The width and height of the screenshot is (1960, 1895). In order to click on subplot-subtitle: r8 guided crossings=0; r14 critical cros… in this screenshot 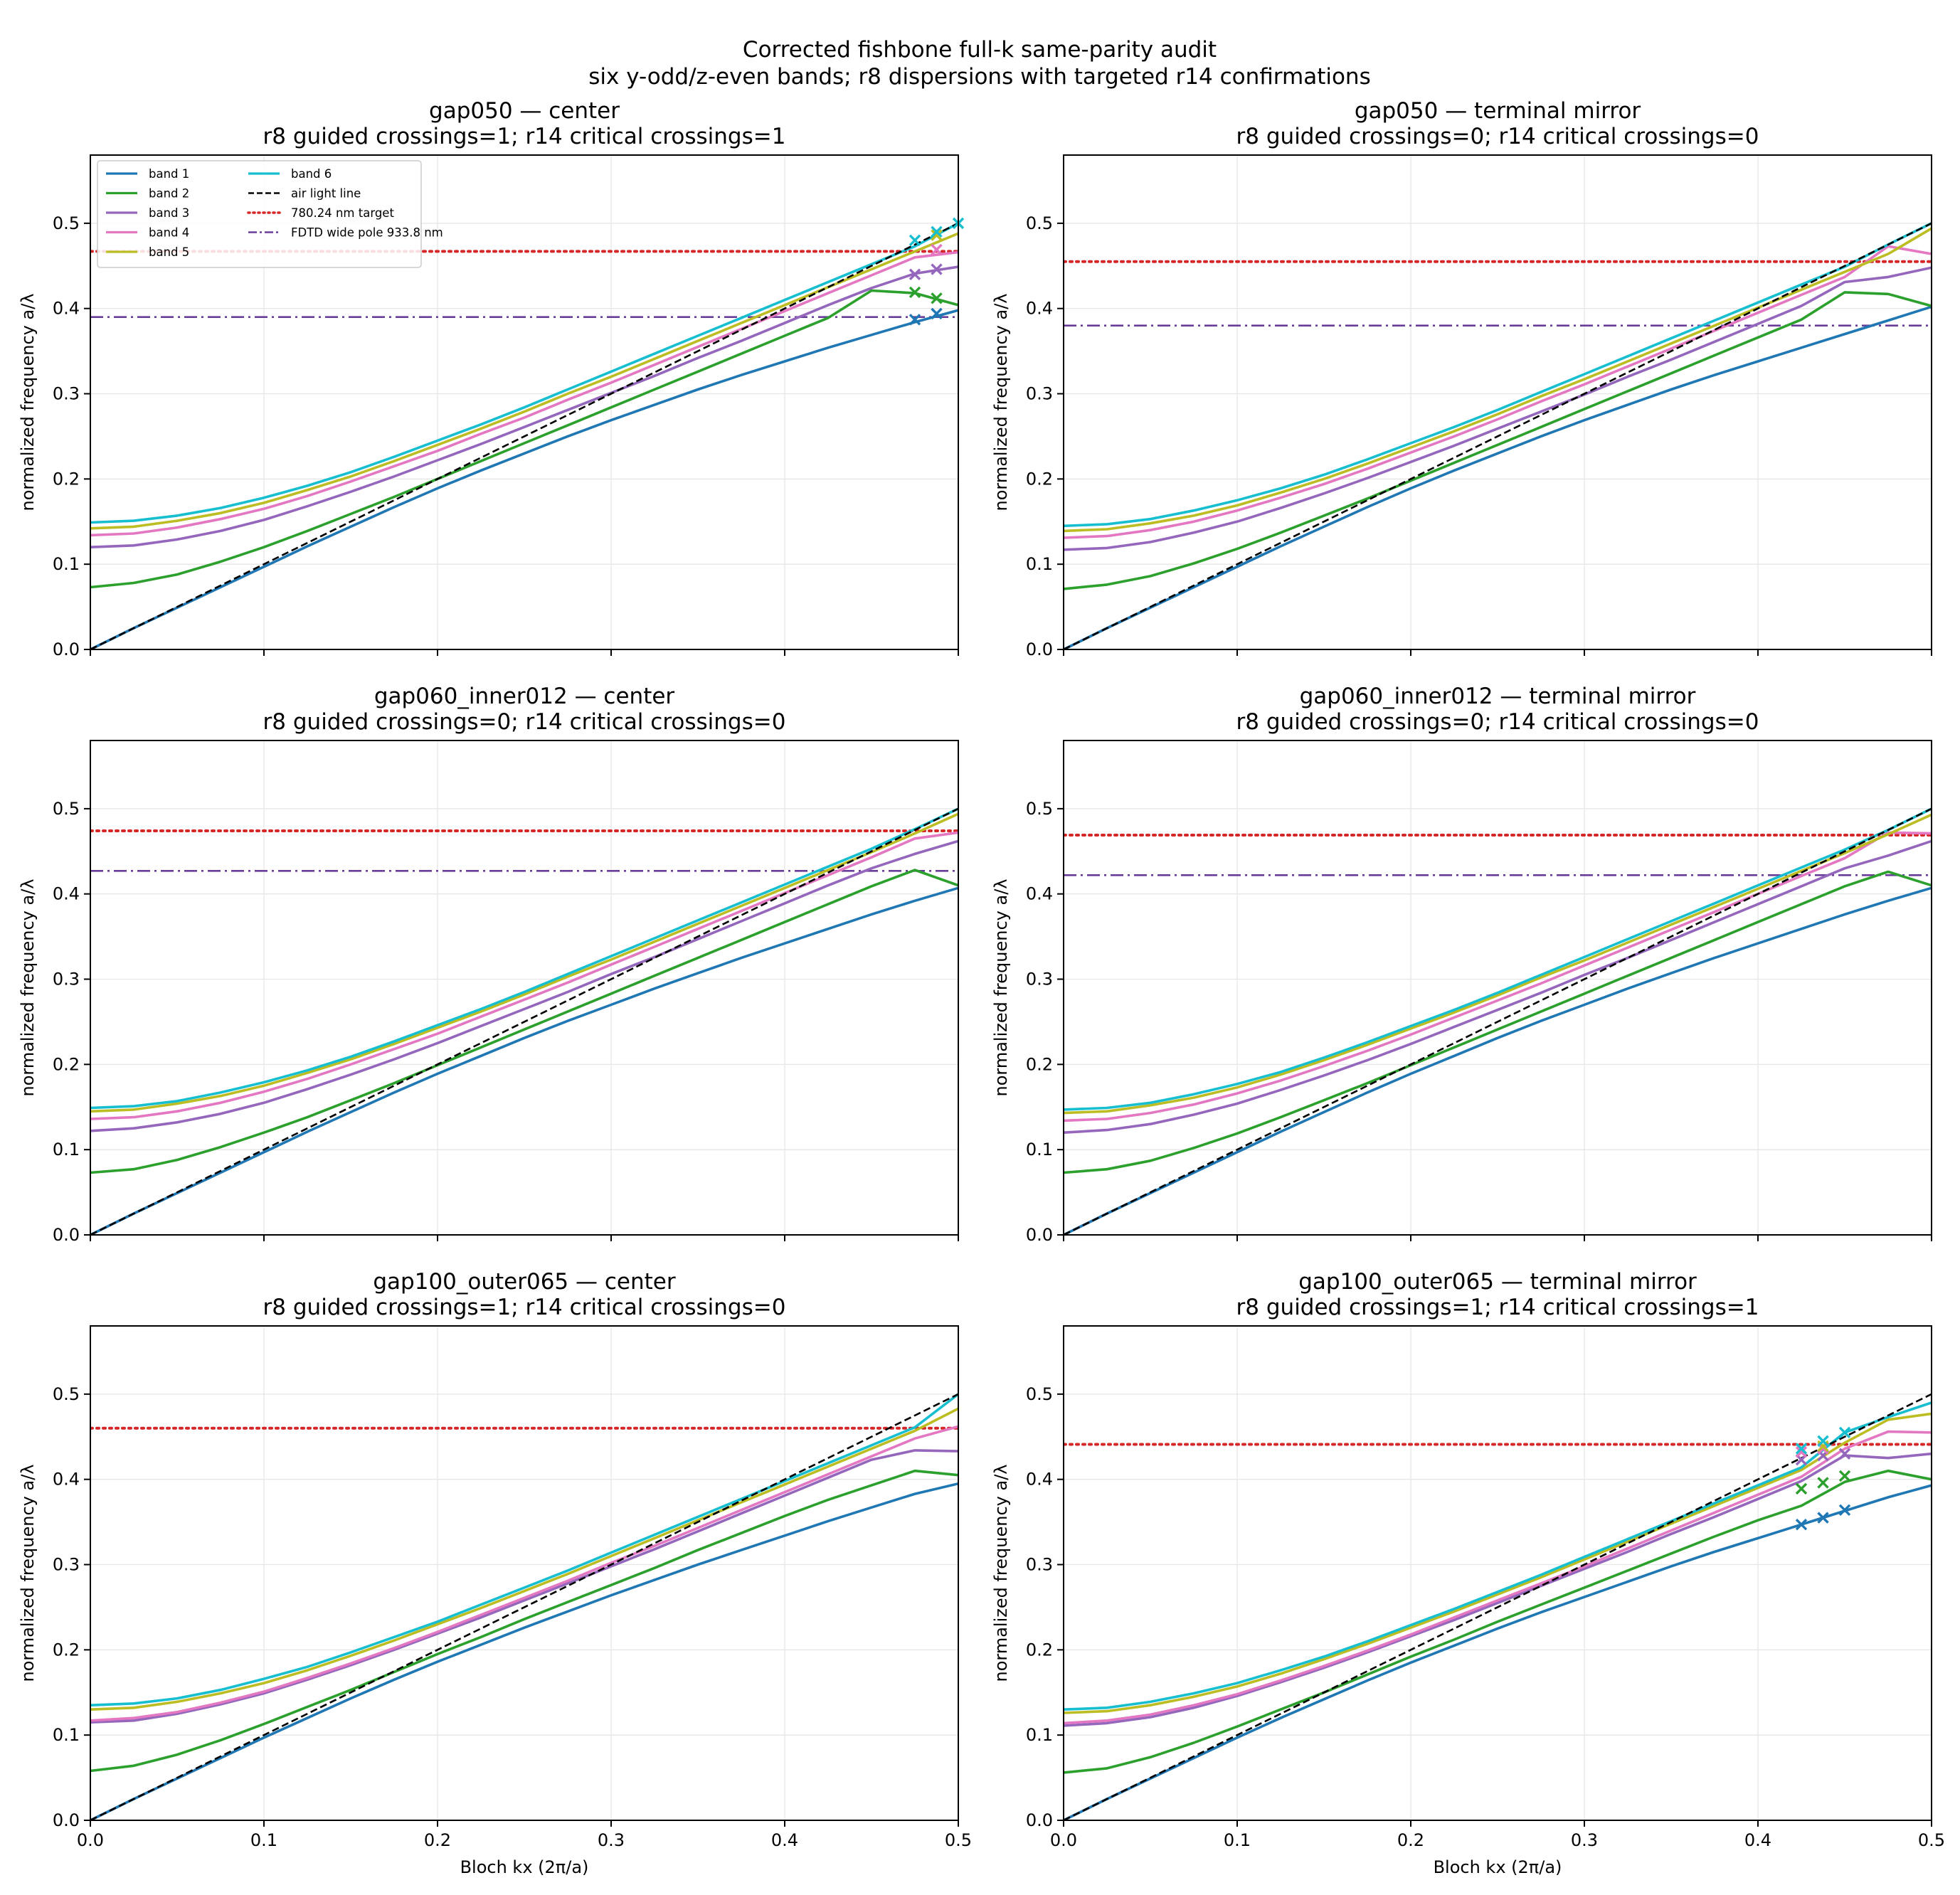, I will do `click(524, 722)`.